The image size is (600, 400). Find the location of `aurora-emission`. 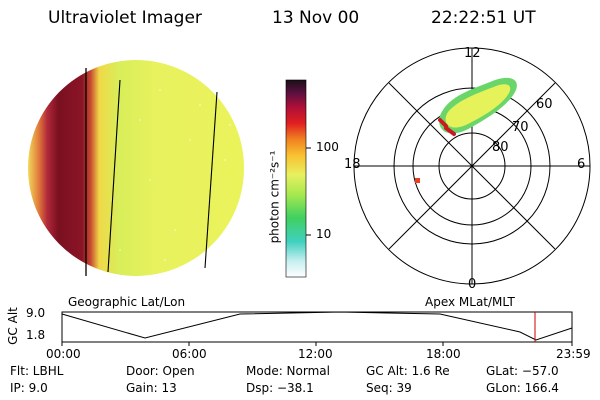

aurora-emission is located at coordinates (466, 130).